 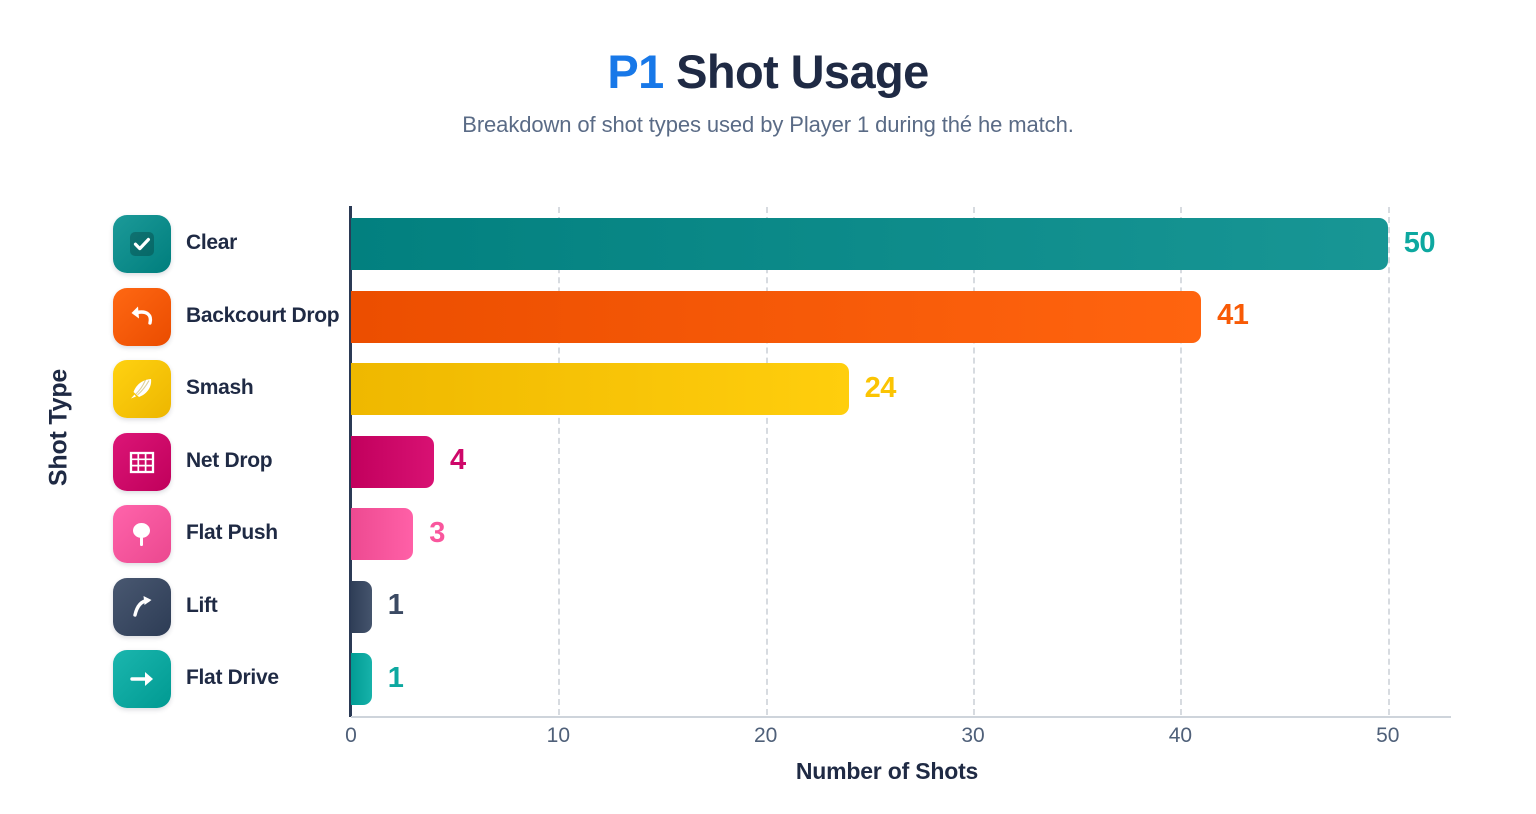 I want to click on x-tick-30: 30, so click(x=973, y=735).